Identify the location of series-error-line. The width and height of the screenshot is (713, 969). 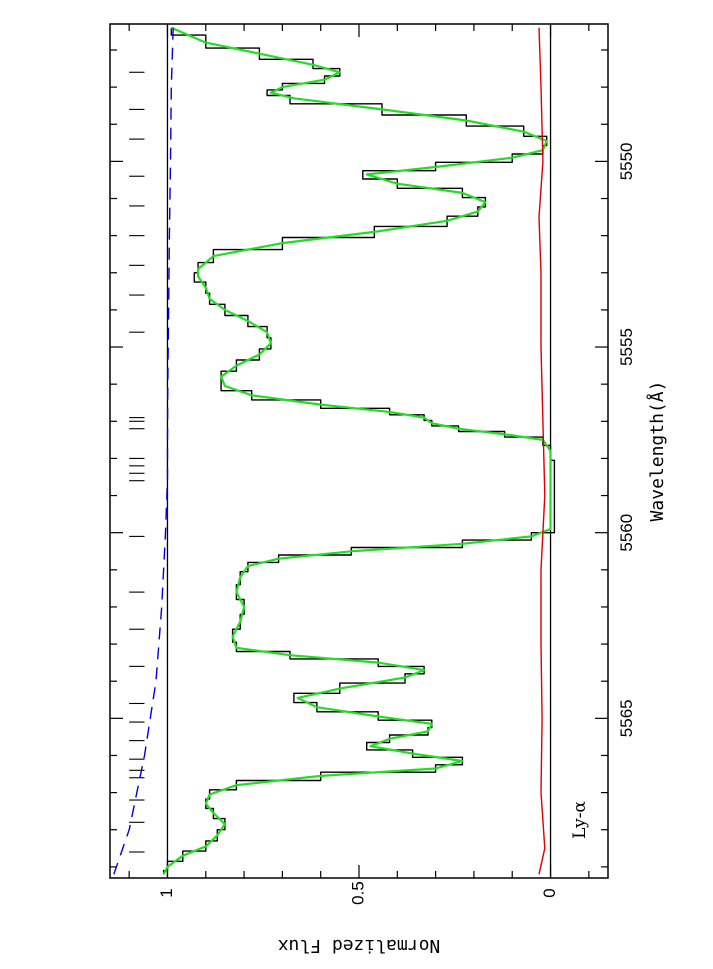
(542, 451).